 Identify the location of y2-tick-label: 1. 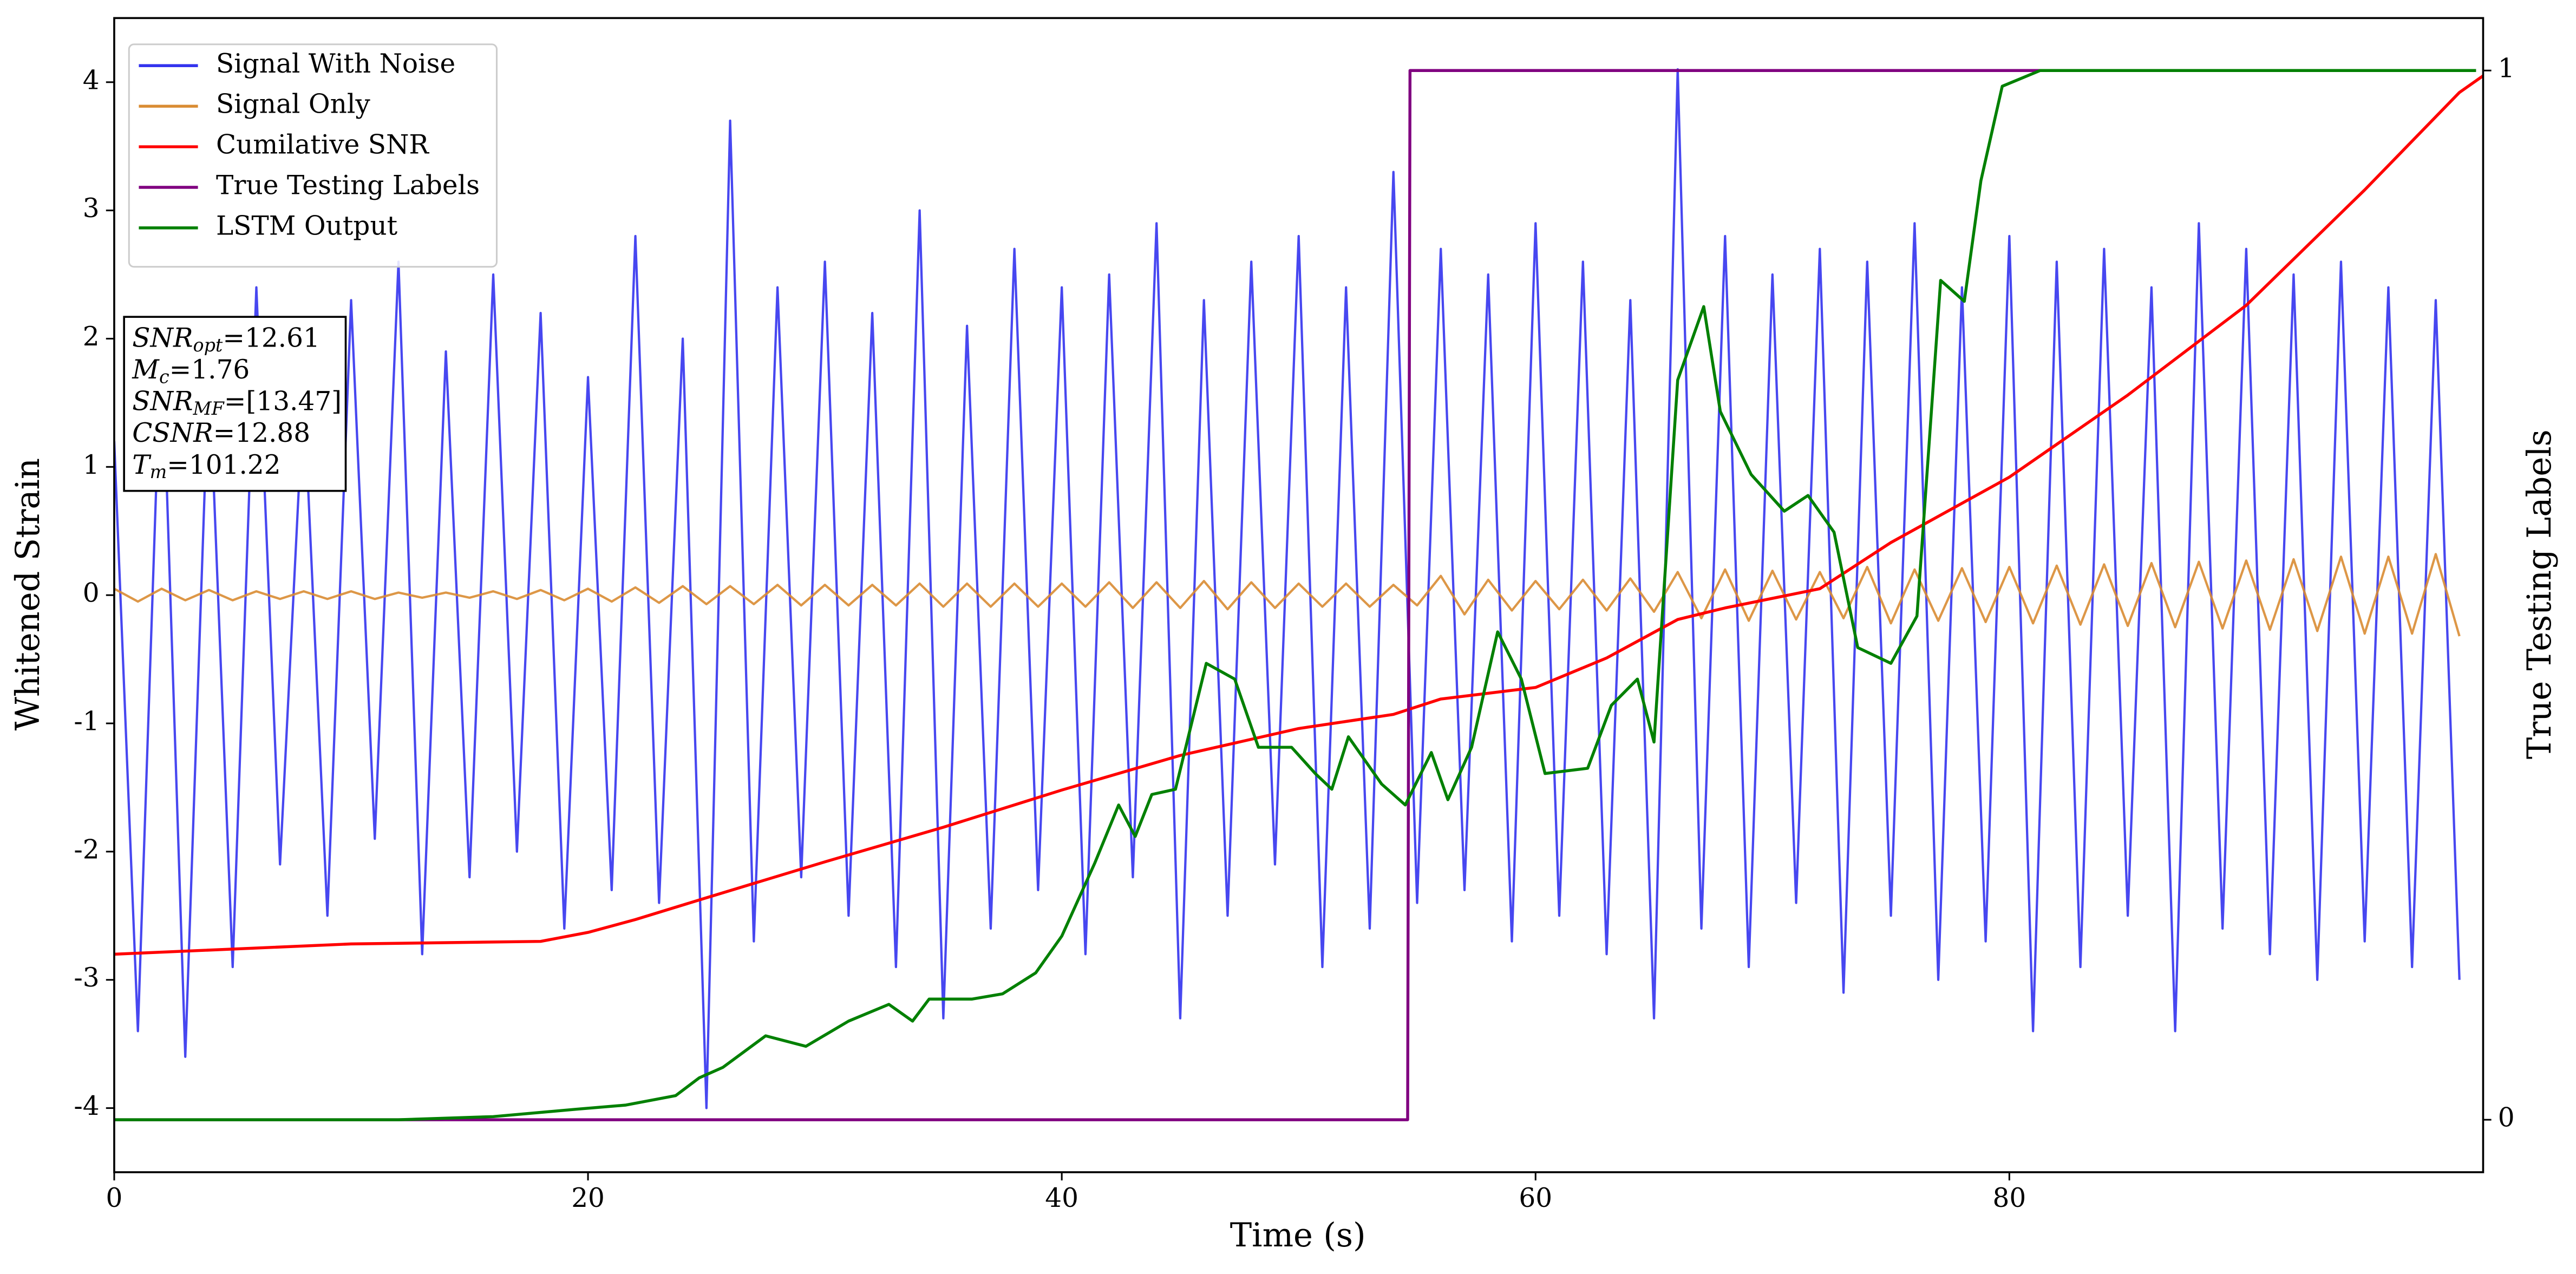
(2507, 69).